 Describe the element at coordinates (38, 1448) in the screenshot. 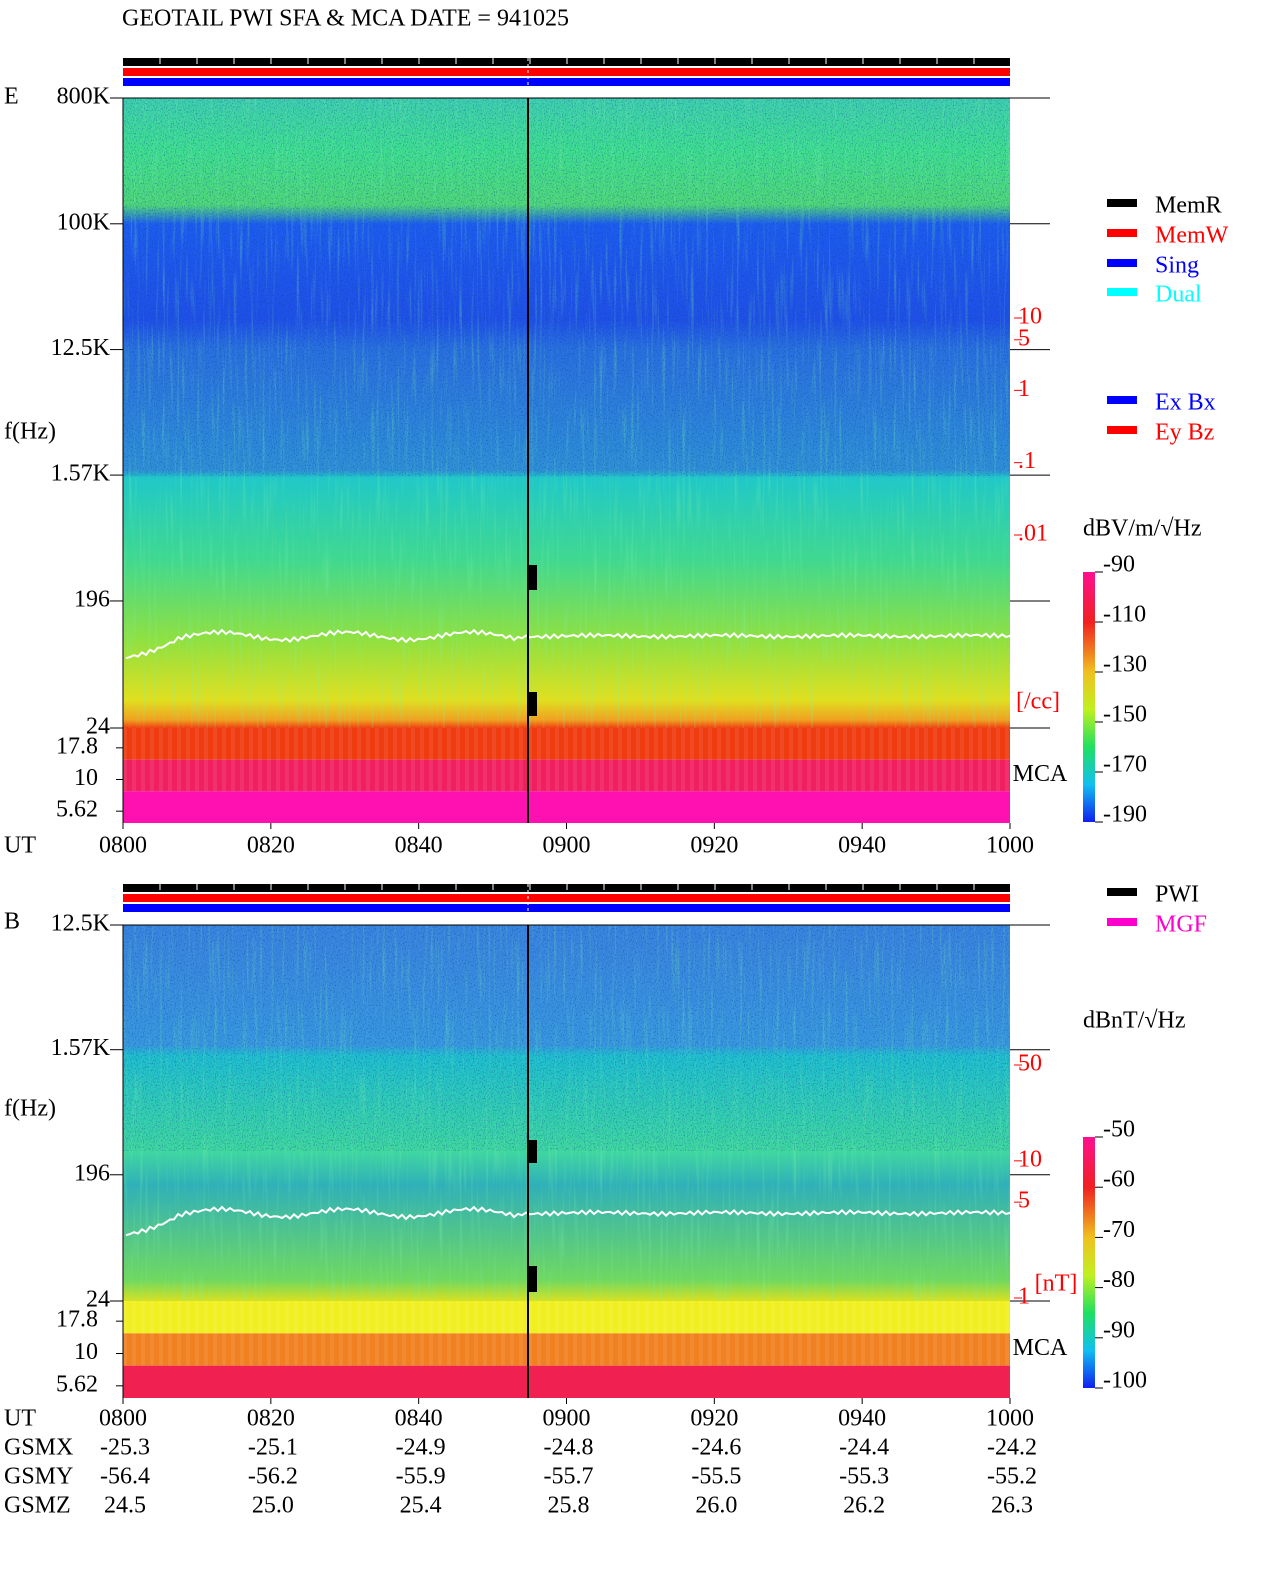

I see `orbit-label: GSMX` at that location.